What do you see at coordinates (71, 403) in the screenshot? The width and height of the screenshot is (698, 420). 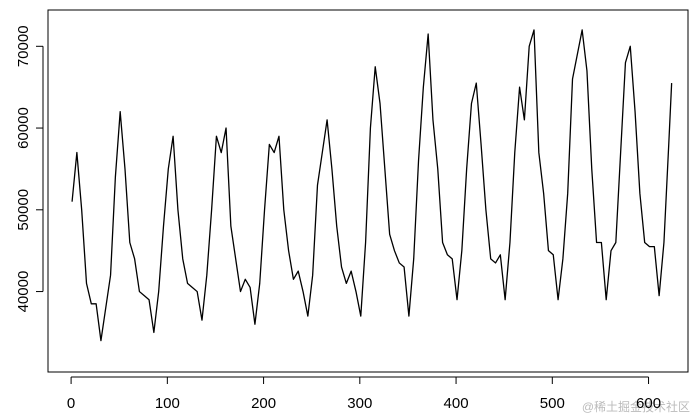 I see `x-tick-label: 0` at bounding box center [71, 403].